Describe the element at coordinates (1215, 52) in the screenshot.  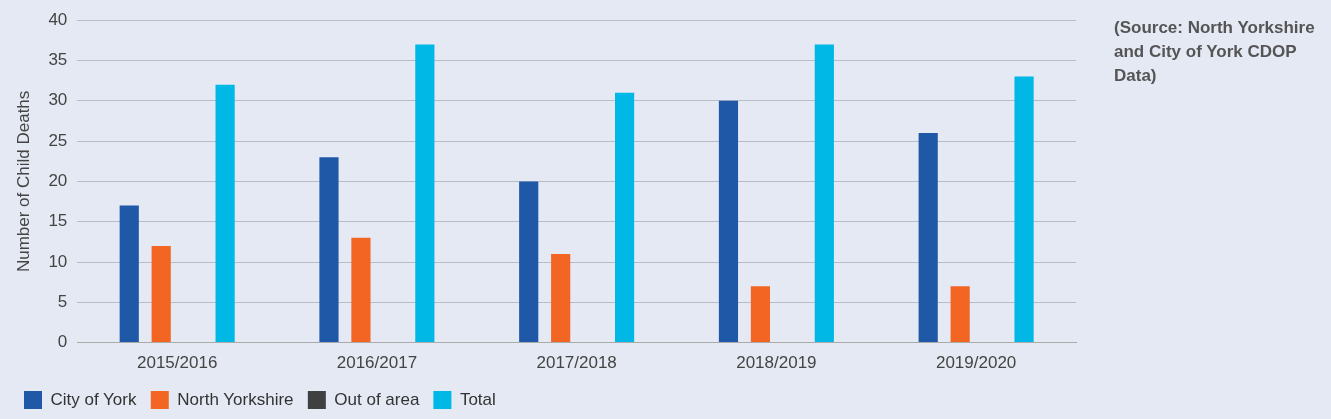
I see `text: (Source: North Yorkshire and City of York CDOP Data)` at that location.